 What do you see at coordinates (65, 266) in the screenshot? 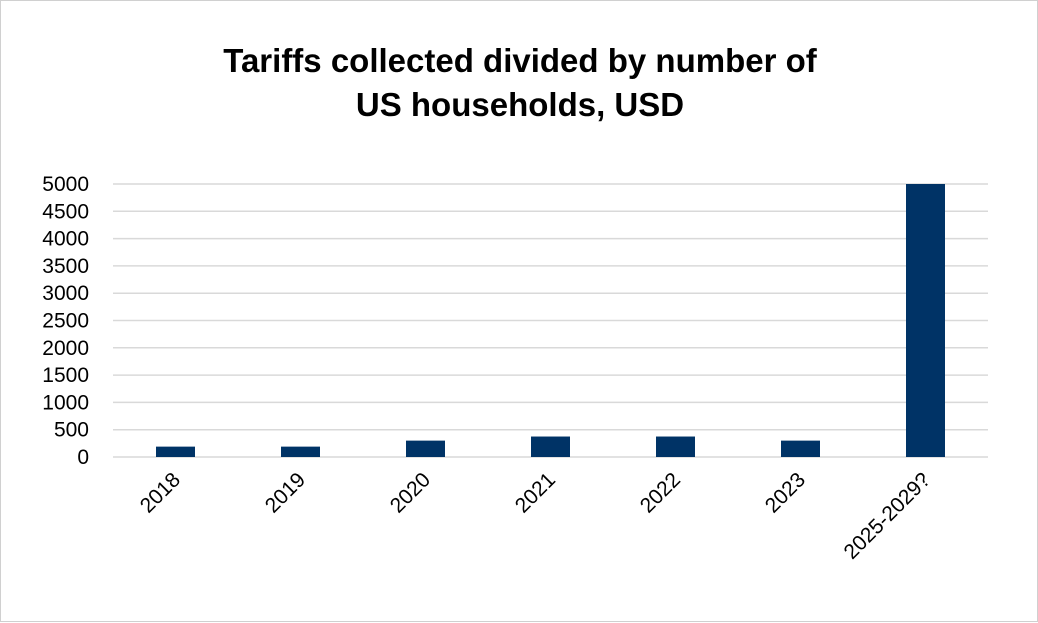
I see `y-tick-label: 3500` at bounding box center [65, 266].